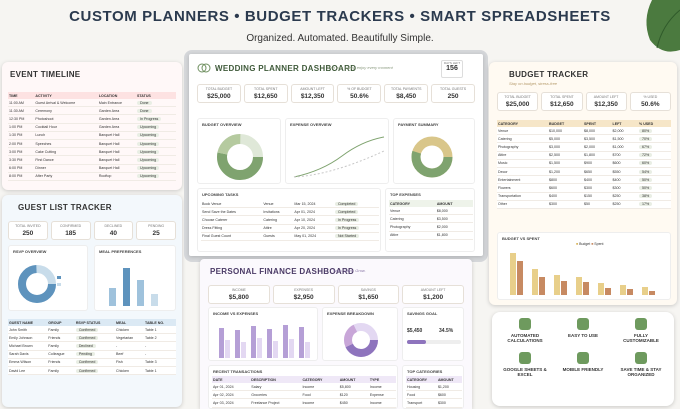 The height and width of the screenshot is (409, 680). I want to click on cell: Housing, so click(421, 387).